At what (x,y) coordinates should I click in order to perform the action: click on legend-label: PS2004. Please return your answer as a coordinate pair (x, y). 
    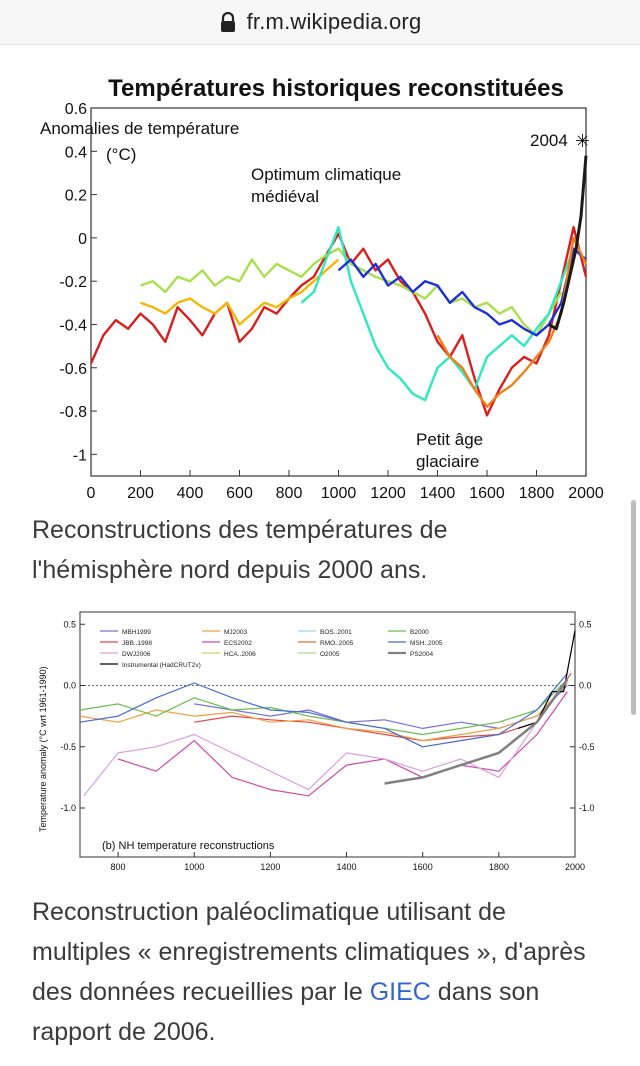
    Looking at the image, I should click on (422, 654).